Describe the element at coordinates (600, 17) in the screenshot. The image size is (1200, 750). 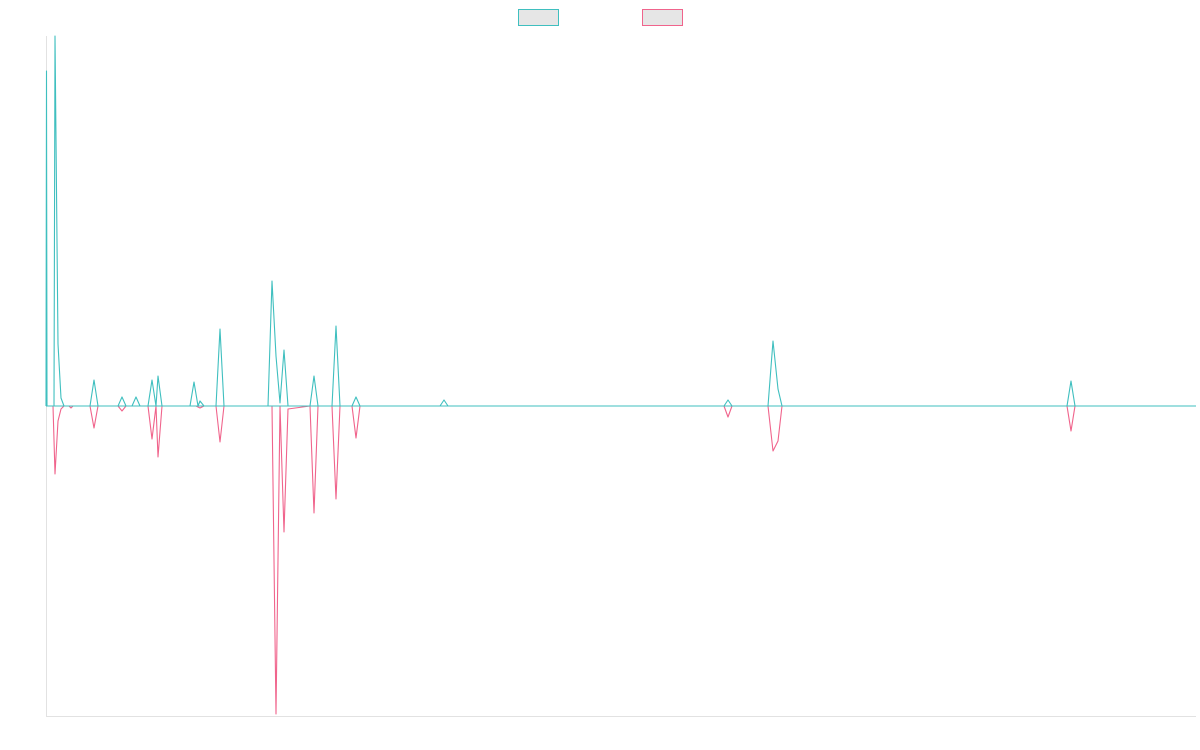
I see `legend` at that location.